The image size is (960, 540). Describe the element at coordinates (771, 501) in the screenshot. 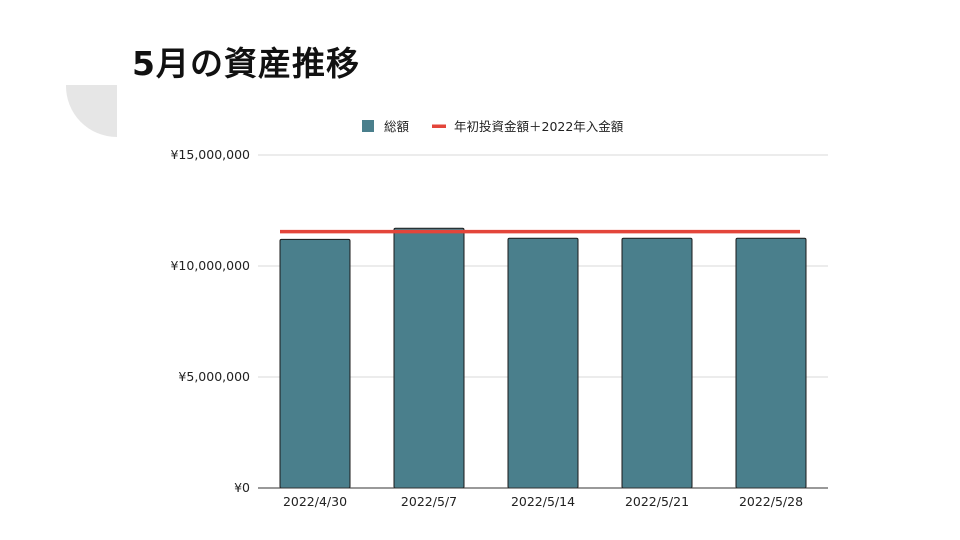

I see `x-tick-label: 2022/5/28` at that location.